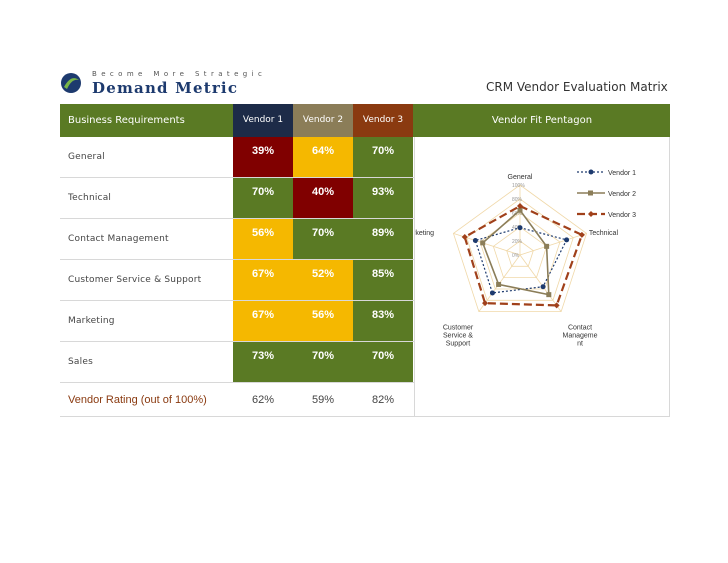 The width and height of the screenshot is (728, 563). What do you see at coordinates (323, 321) in the screenshot?
I see `vendor-2-score: 56%` at bounding box center [323, 321].